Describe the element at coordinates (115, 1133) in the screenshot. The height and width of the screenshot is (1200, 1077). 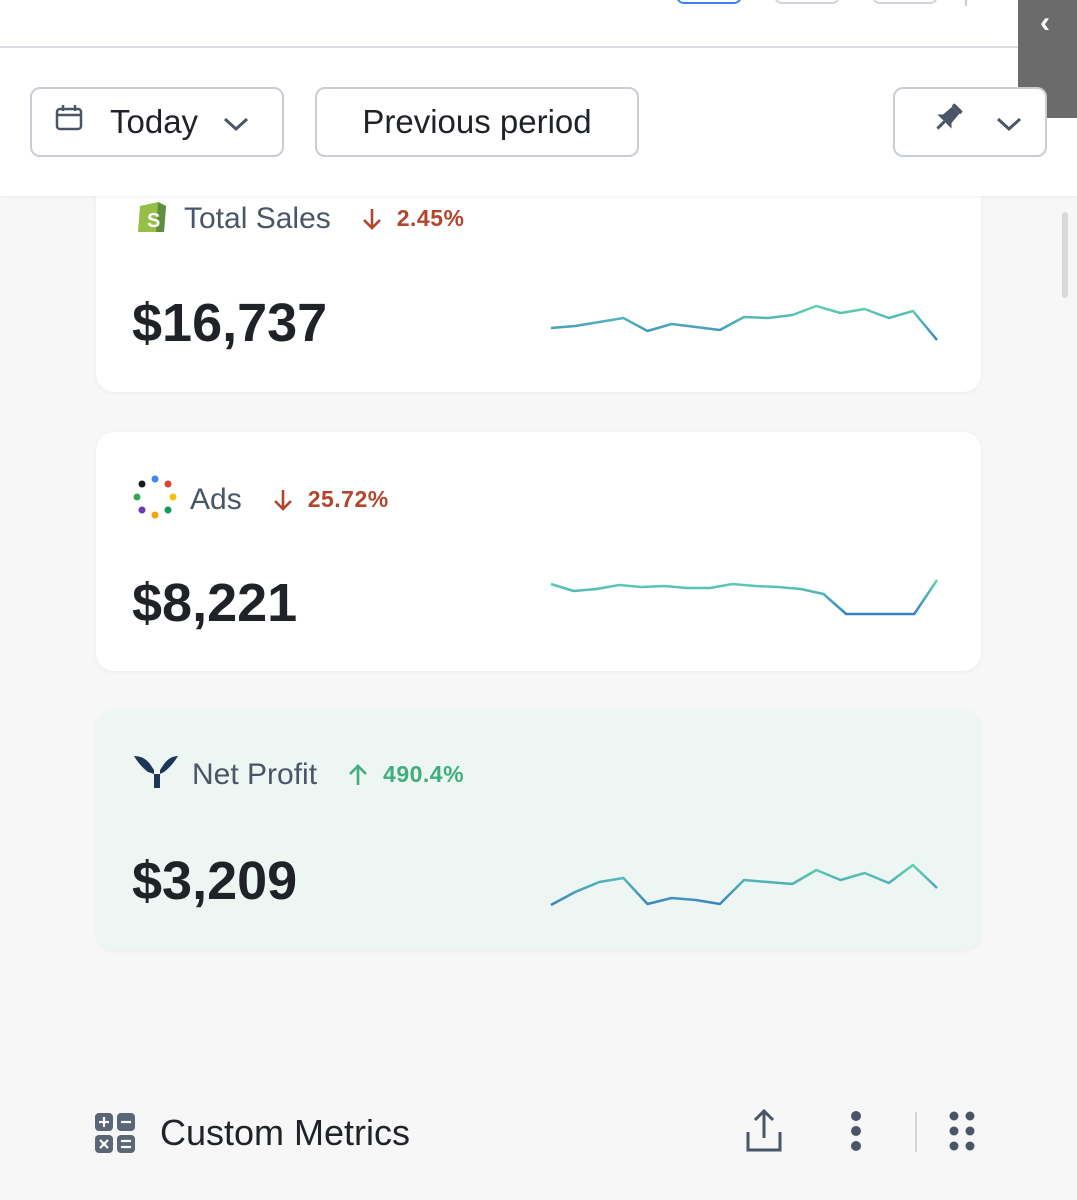
I see `calculator-icon` at that location.